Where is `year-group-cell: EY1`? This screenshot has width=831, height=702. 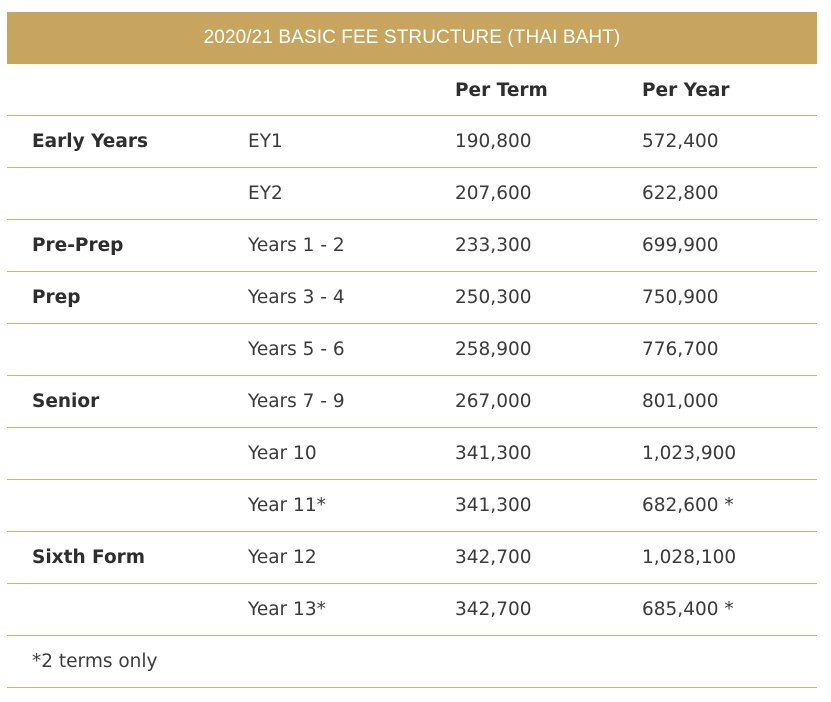
year-group-cell: EY1 is located at coordinates (265, 141).